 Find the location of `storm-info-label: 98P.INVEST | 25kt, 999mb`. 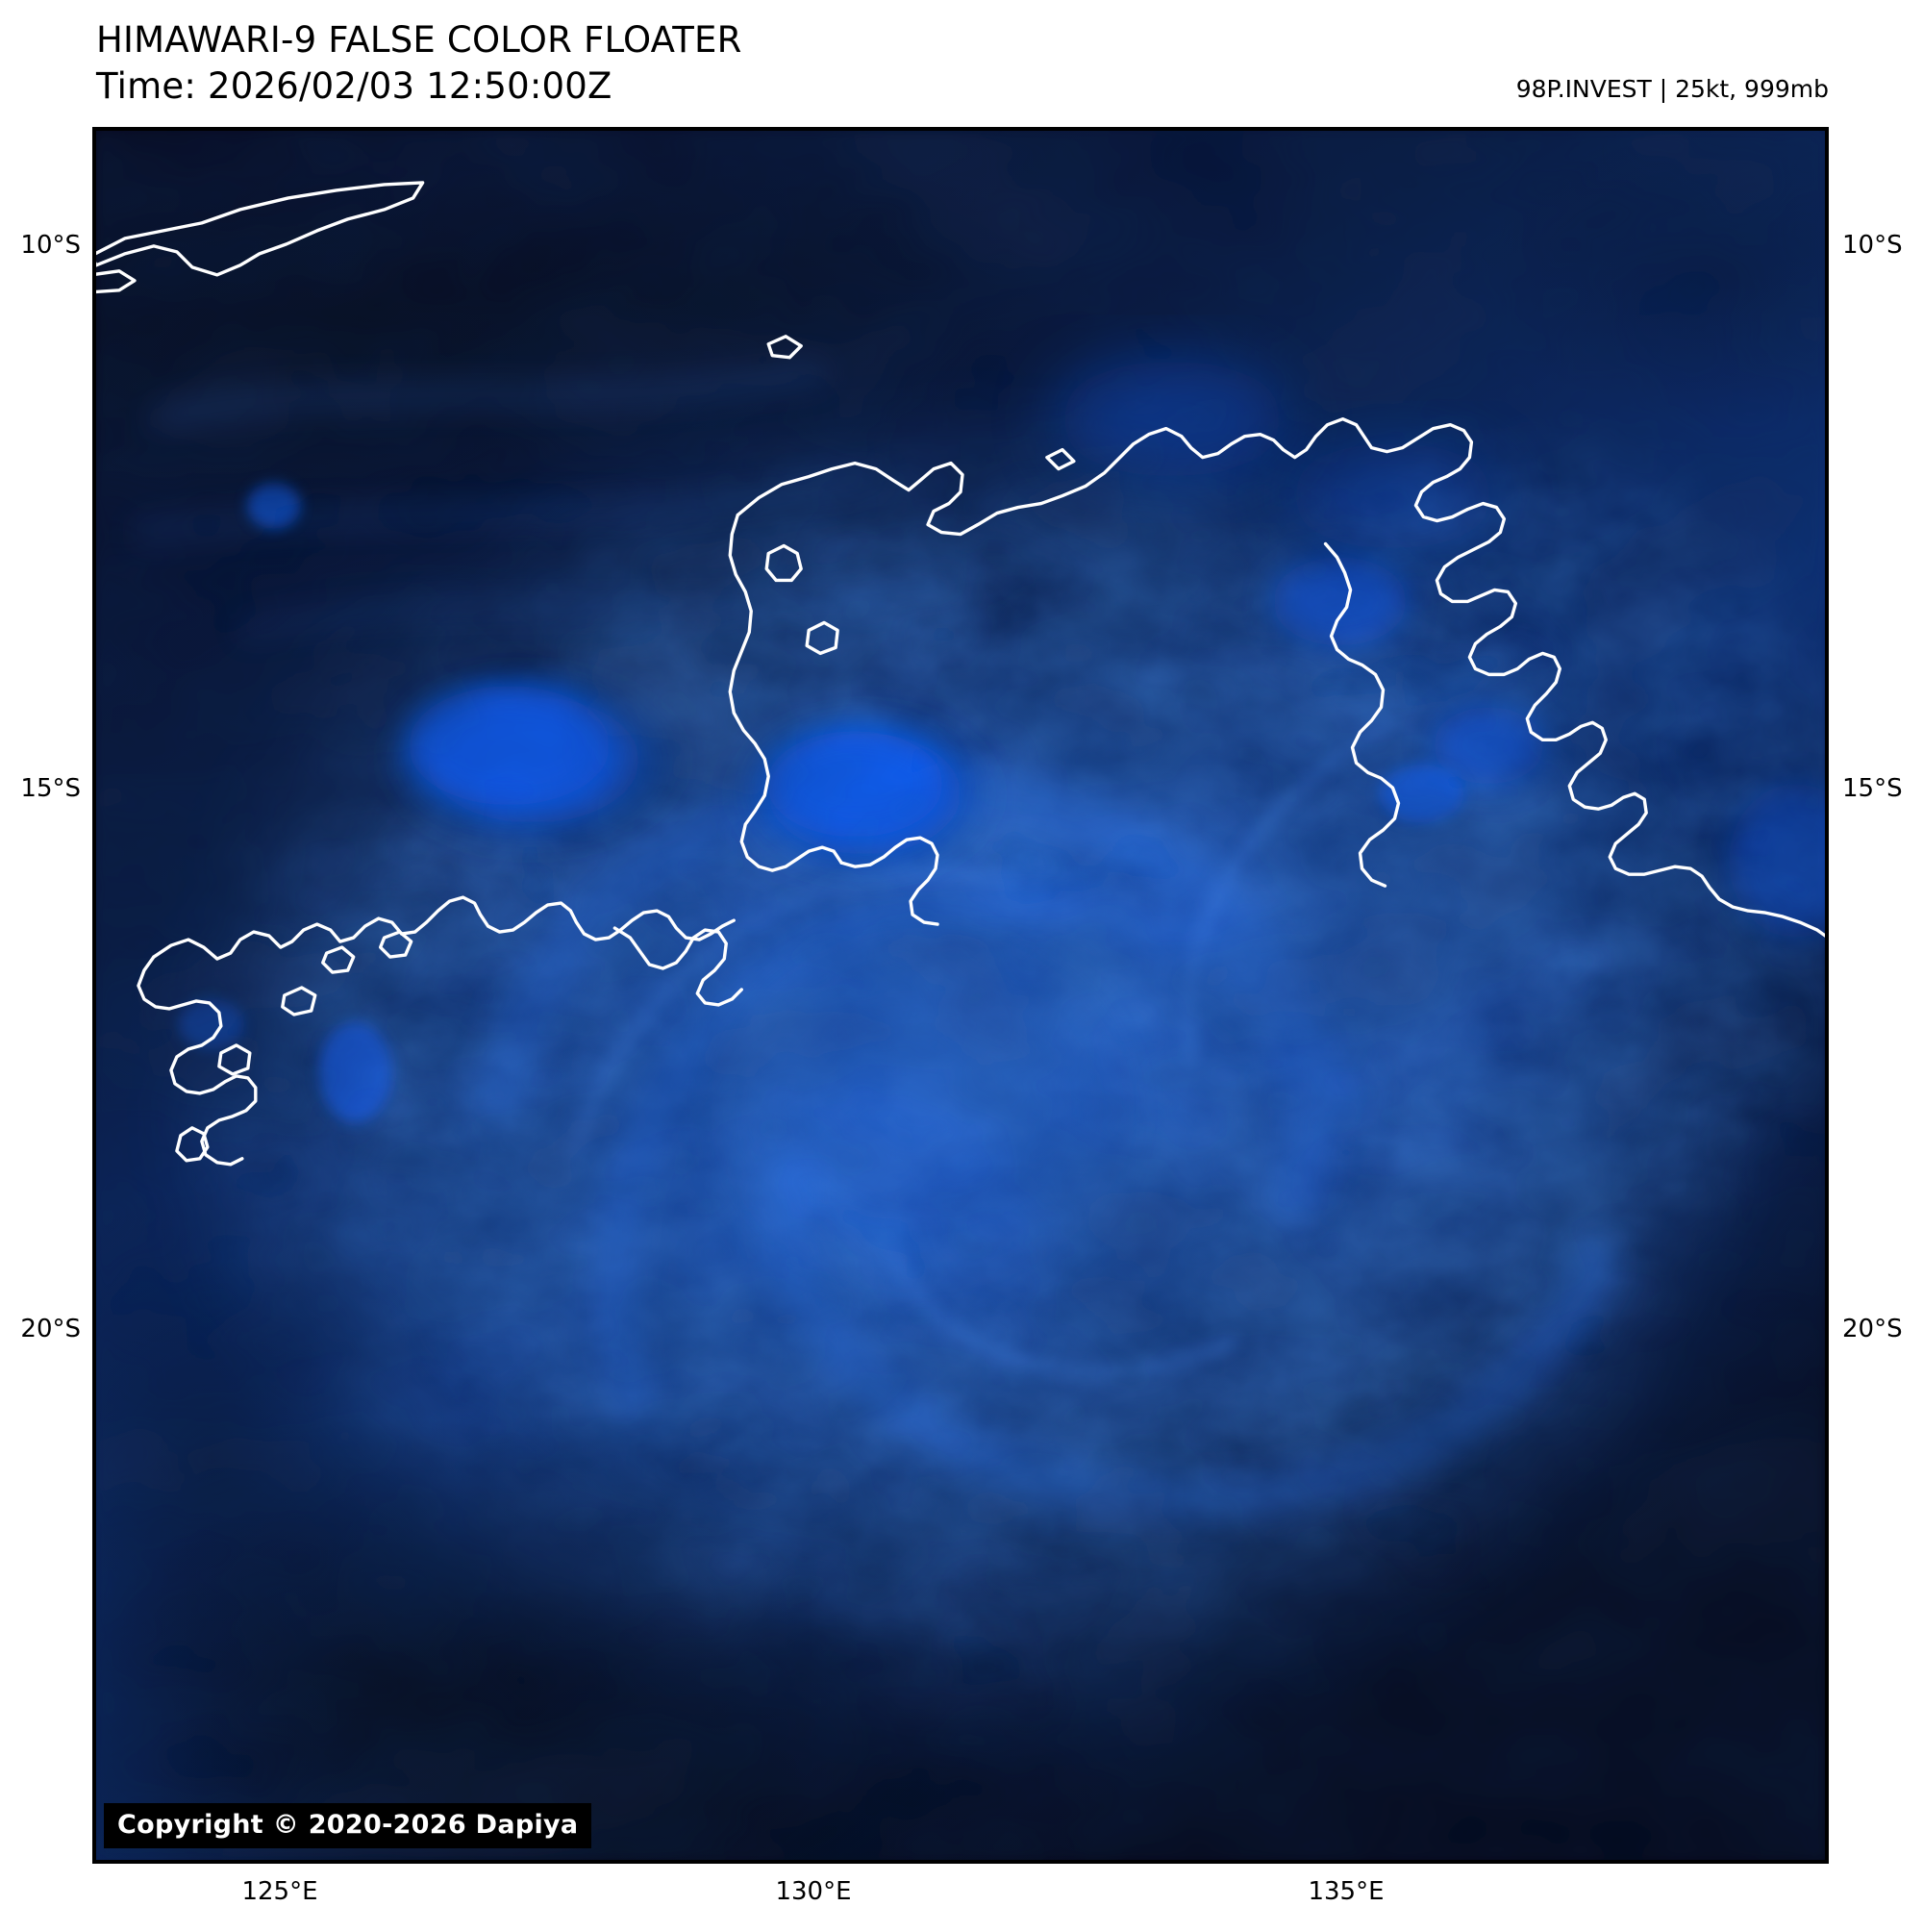

storm-info-label: 98P.INVEST | 25kt, 999mb is located at coordinates (1672, 89).